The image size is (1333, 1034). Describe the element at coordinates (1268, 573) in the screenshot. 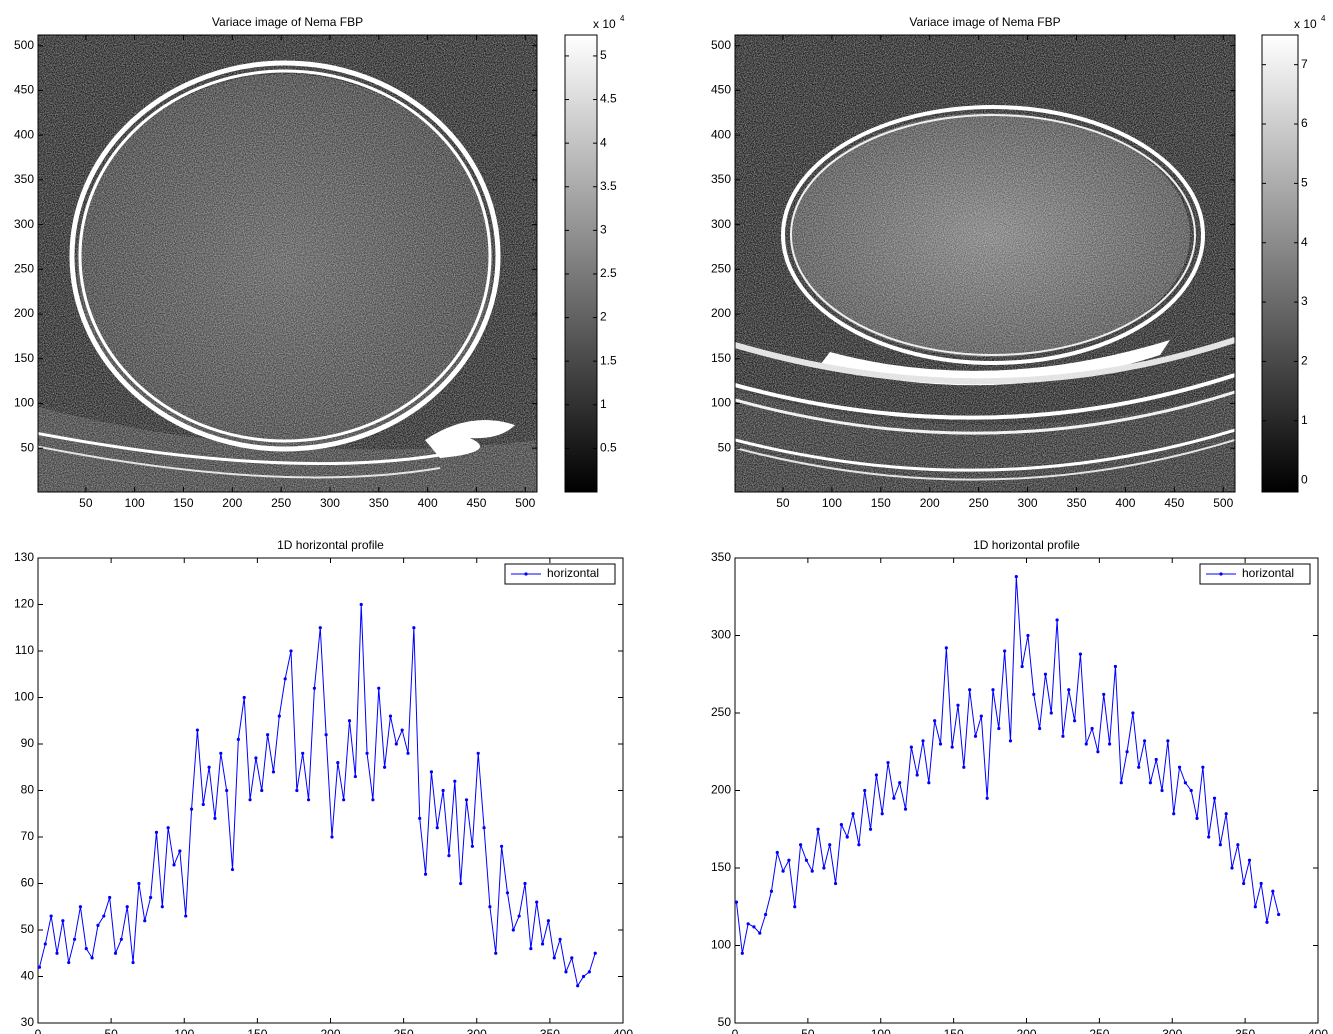

I see `legend-label: horizontal` at that location.